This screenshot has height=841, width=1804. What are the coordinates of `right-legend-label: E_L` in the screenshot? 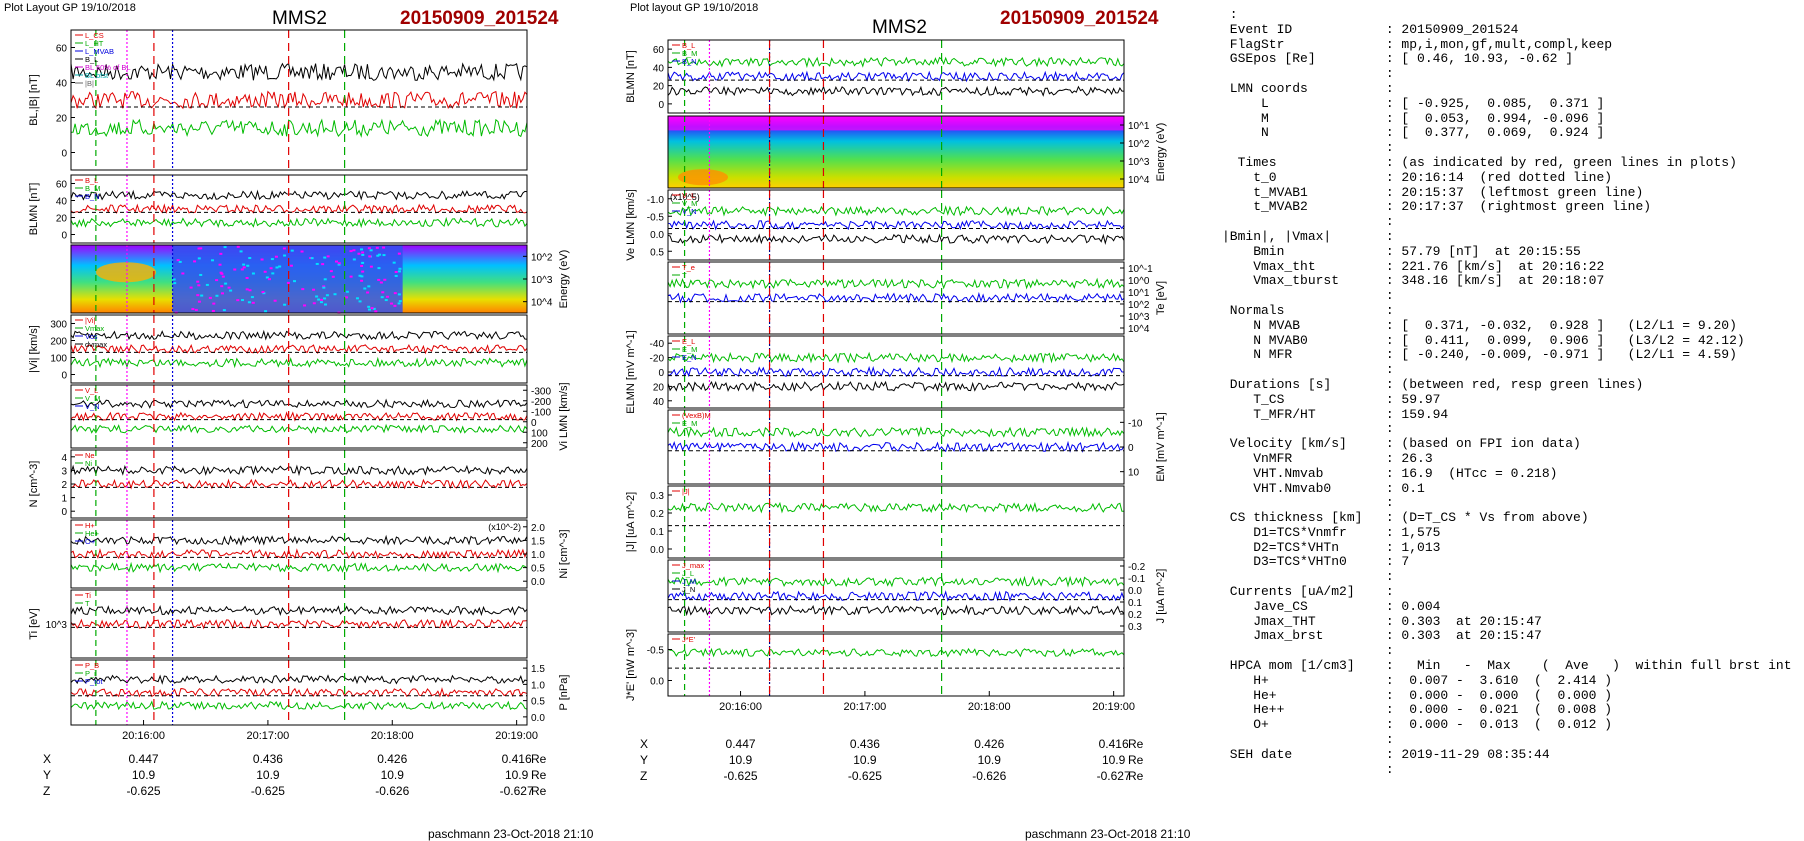 It's located at (688, 341).